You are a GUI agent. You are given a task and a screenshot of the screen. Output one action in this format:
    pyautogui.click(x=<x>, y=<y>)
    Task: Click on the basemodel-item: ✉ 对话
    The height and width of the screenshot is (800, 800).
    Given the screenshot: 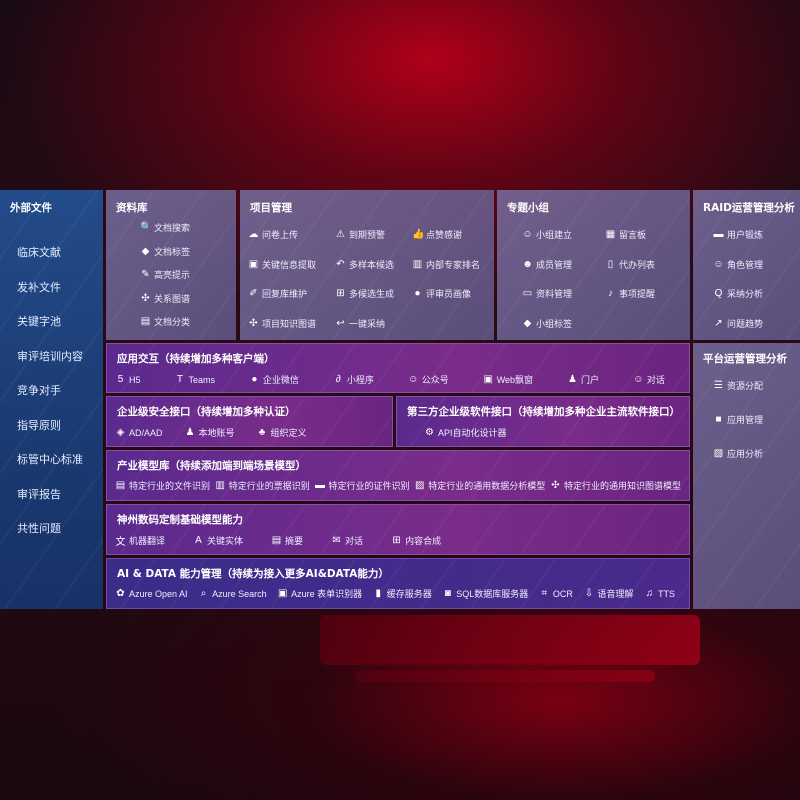 What is the action you would take?
    pyautogui.click(x=347, y=540)
    